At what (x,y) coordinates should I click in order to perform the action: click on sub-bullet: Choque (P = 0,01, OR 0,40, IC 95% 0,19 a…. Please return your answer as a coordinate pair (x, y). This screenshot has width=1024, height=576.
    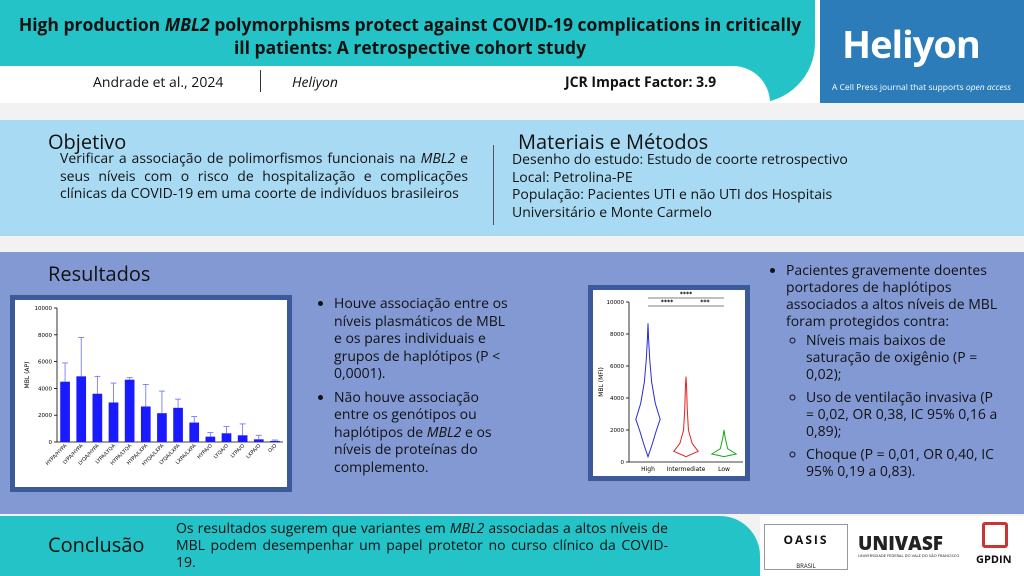
    Looking at the image, I should click on (903, 463).